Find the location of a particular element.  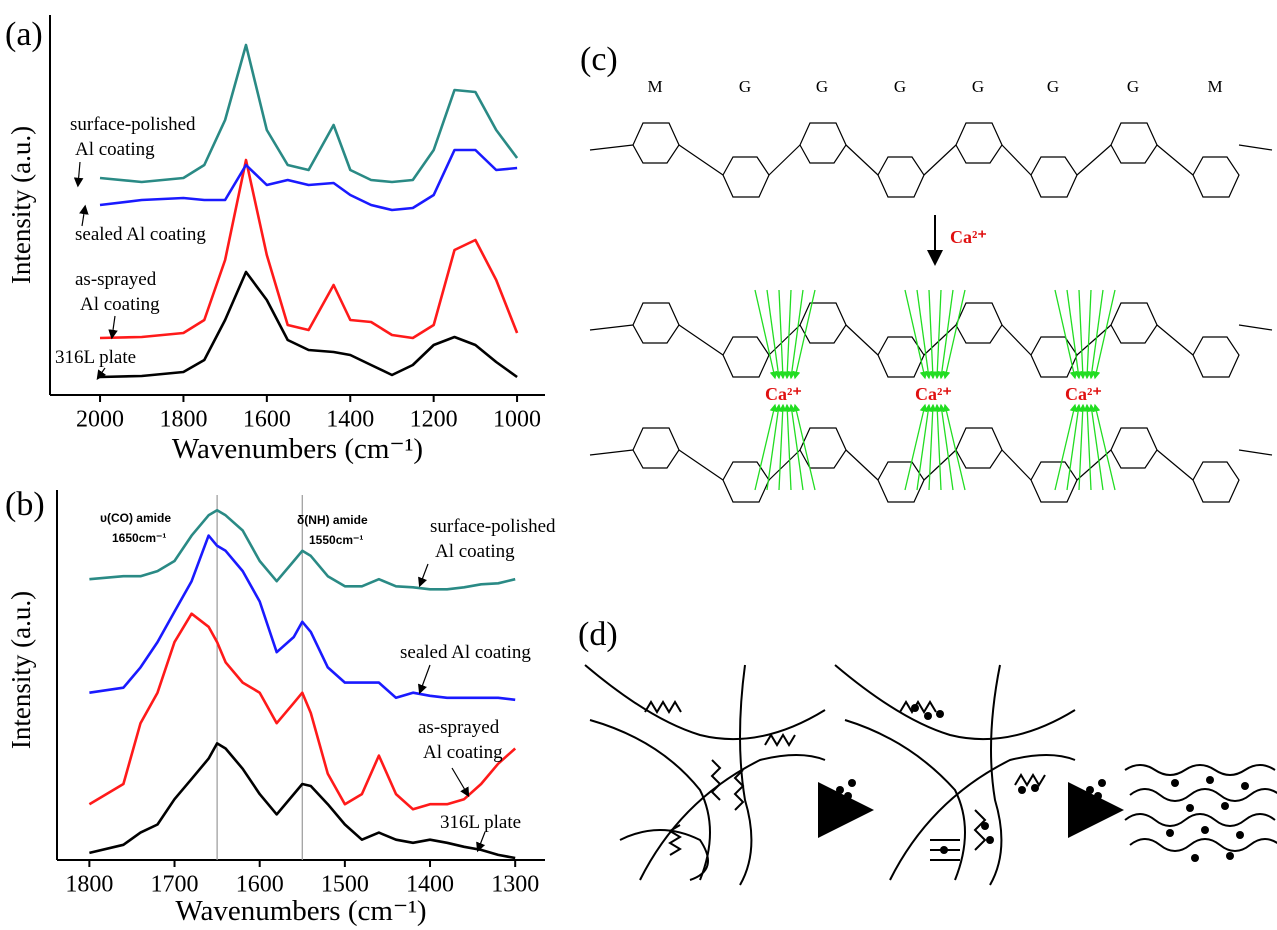

residue-label: M is located at coordinates (654, 86).